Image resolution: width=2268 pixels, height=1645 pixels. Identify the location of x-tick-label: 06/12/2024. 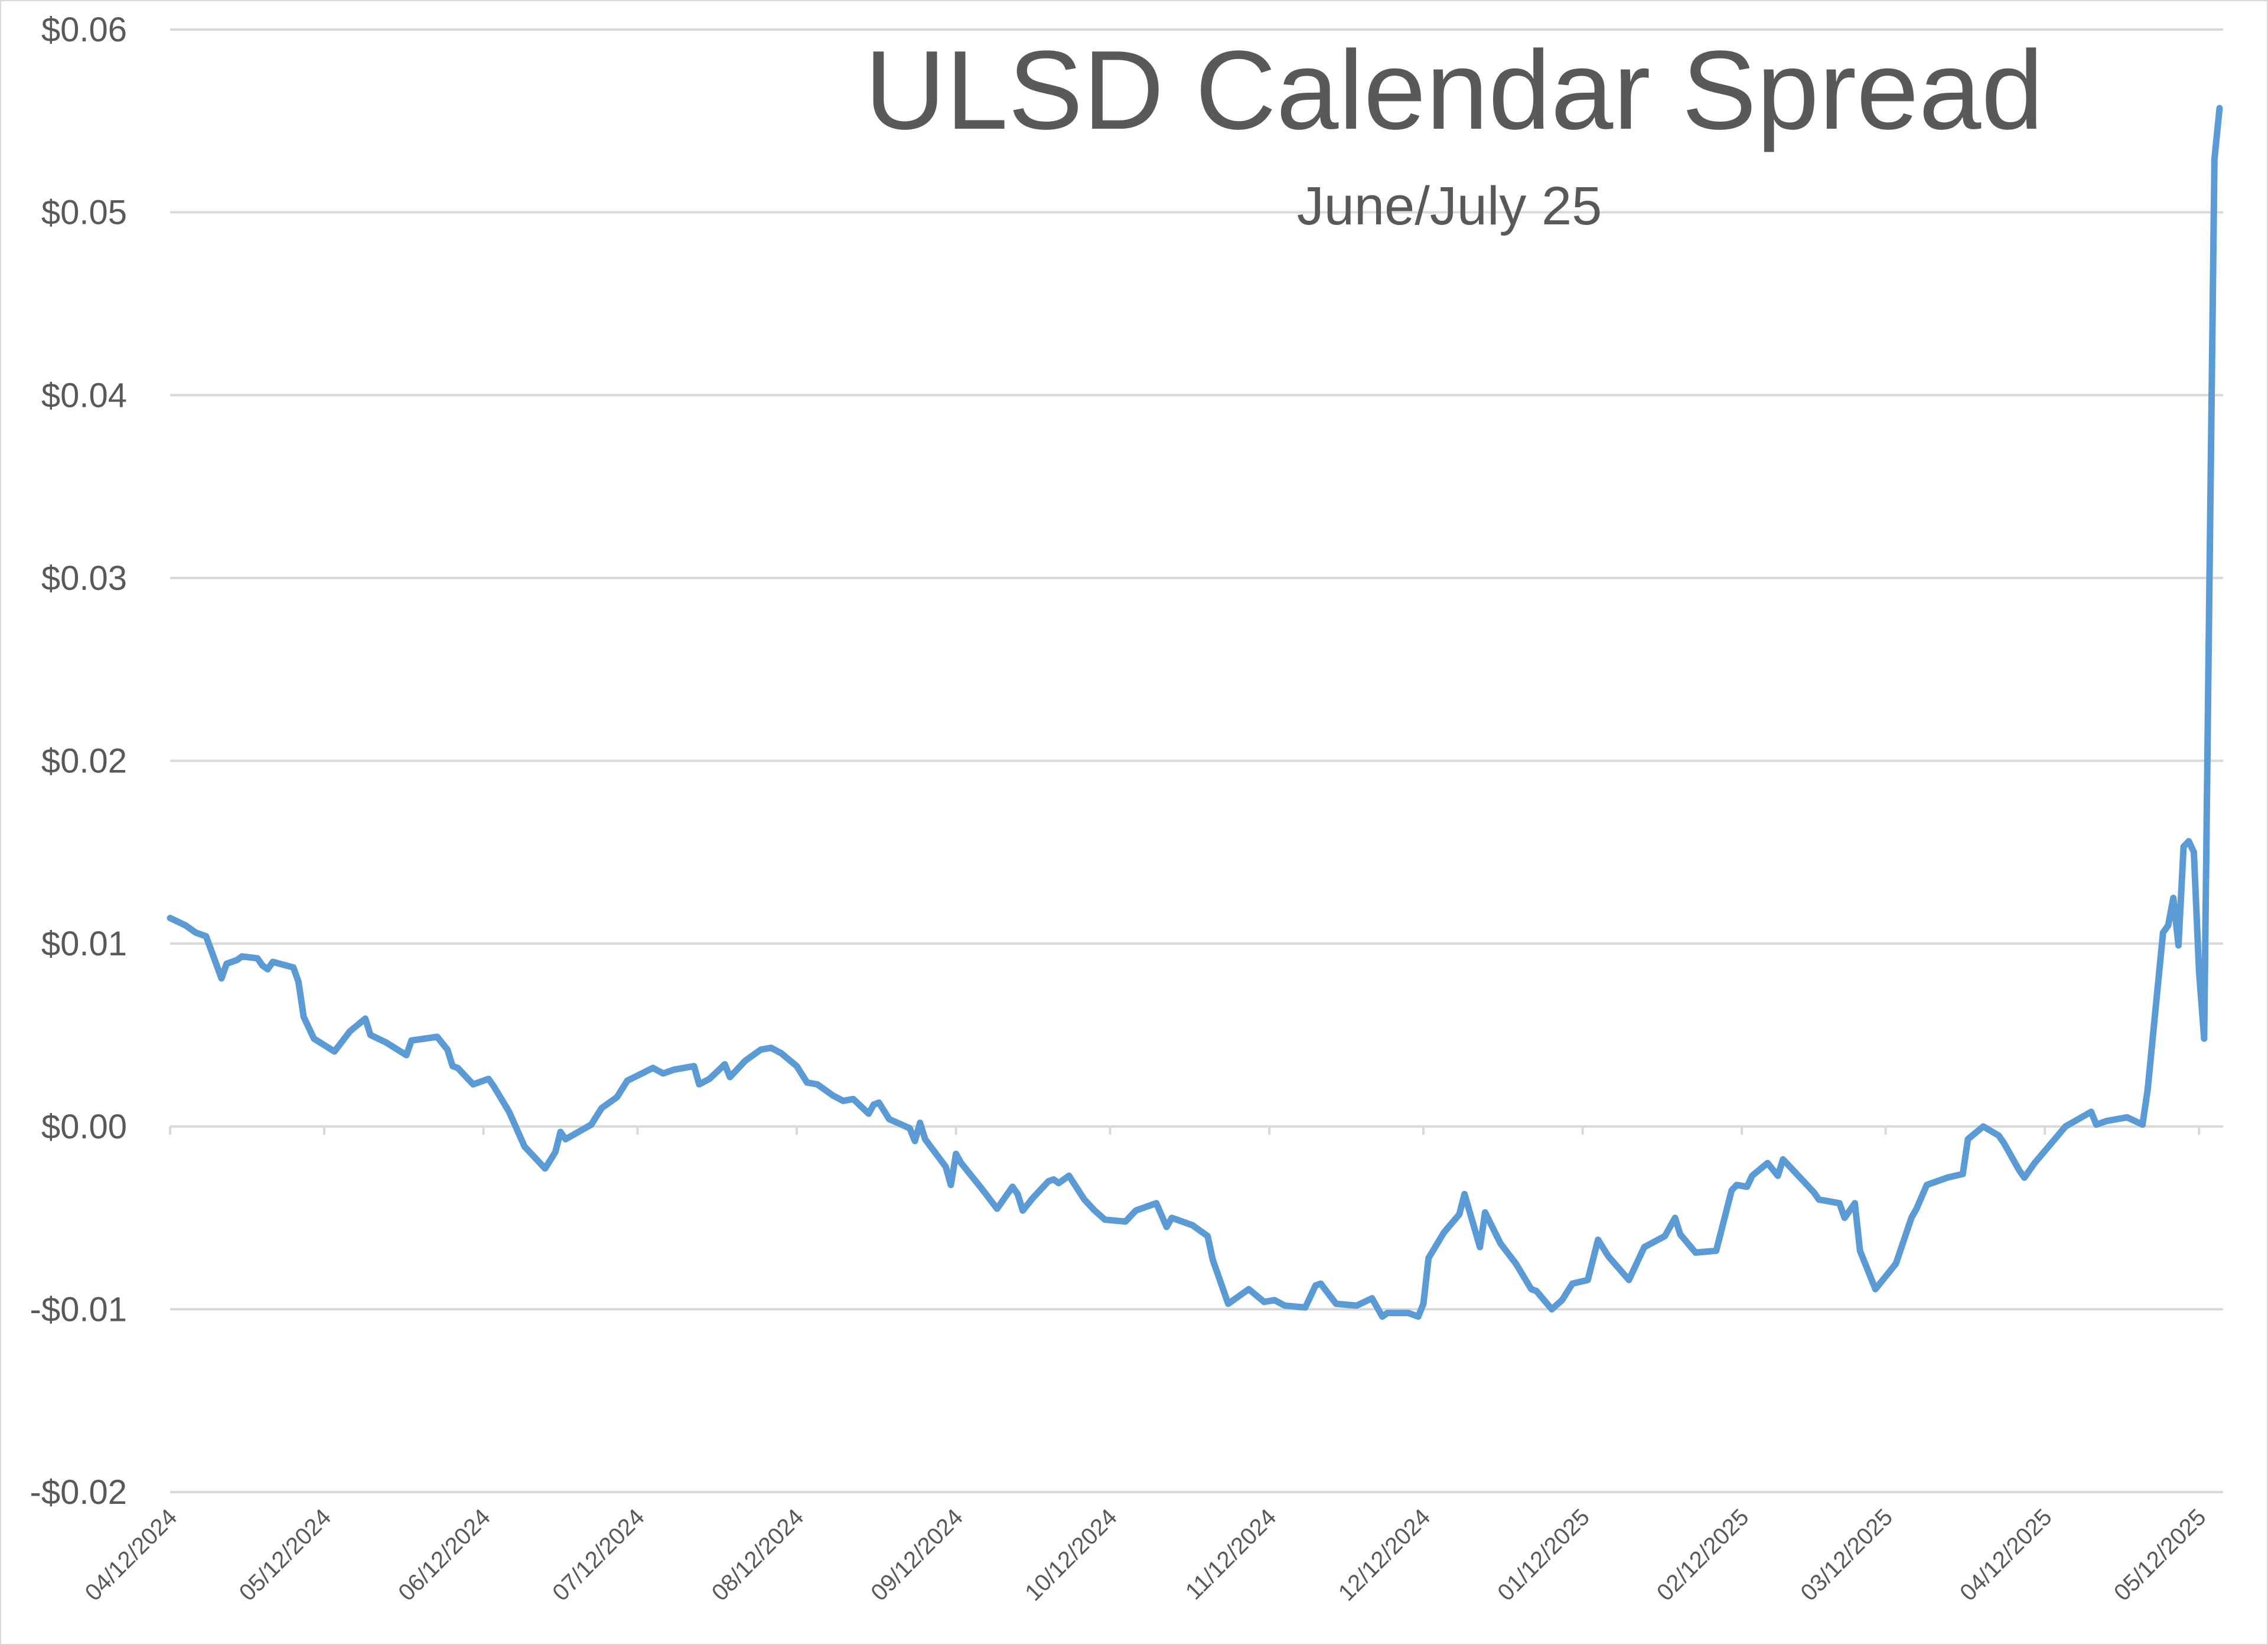
(444, 1555).